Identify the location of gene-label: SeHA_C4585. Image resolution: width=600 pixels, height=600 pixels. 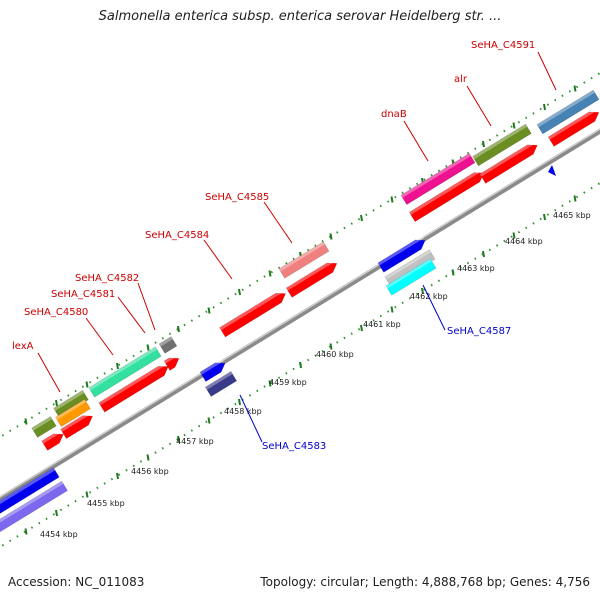
(237, 197).